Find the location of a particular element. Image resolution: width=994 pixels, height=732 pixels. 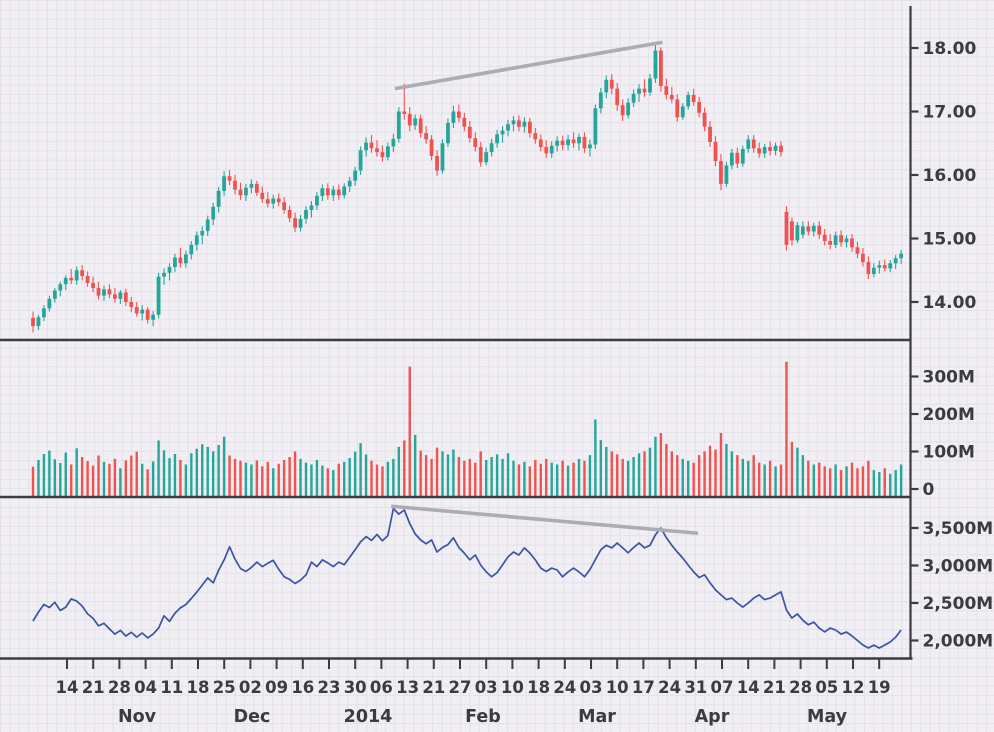

x-tick-label: 14 is located at coordinates (748, 687).